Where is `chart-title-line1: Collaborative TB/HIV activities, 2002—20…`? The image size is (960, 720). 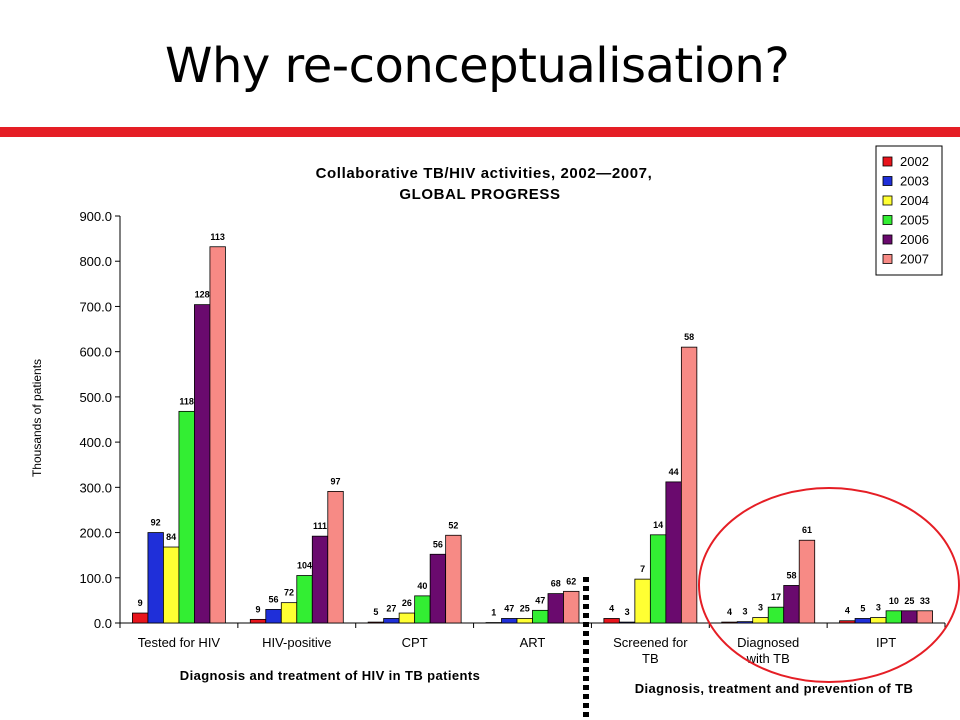
chart-title-line1: Collaborative TB/HIV activities, 2002—20… is located at coordinates (484, 173).